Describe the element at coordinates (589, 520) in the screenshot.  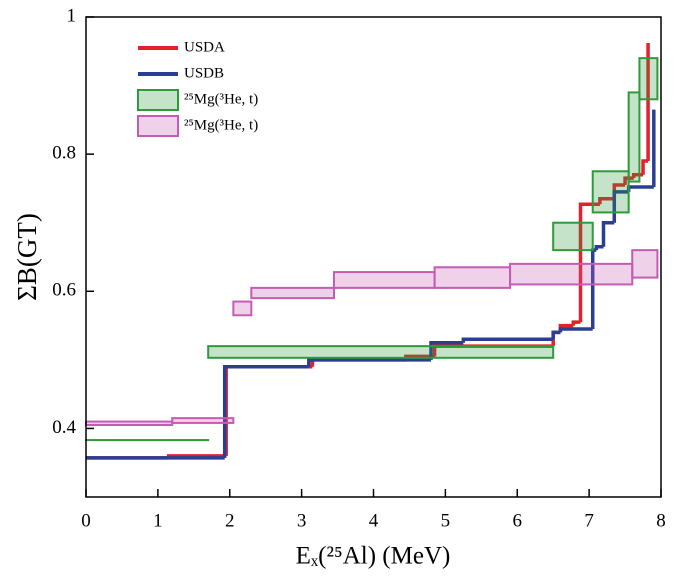
I see `x-tick-label: 7` at that location.